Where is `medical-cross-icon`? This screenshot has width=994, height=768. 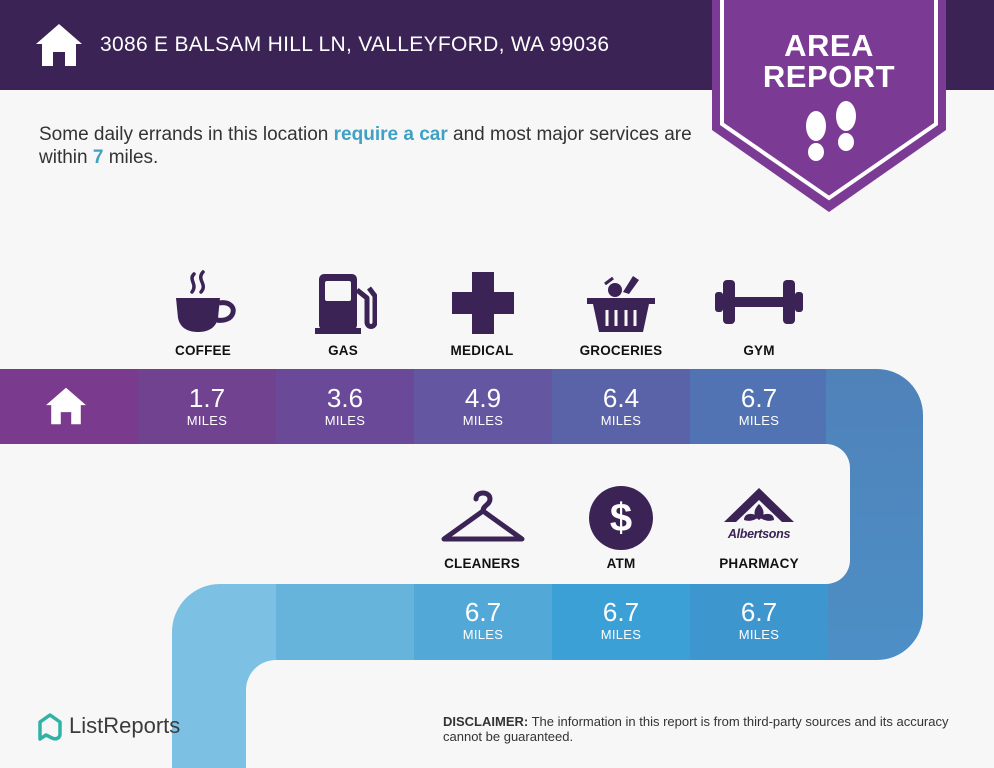 medical-cross-icon is located at coordinates (483, 303).